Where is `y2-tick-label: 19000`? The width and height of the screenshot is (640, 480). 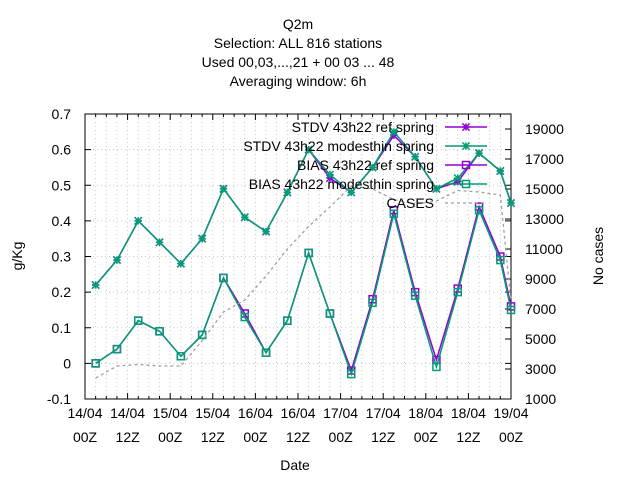 y2-tick-label: 19000 is located at coordinates (544, 129).